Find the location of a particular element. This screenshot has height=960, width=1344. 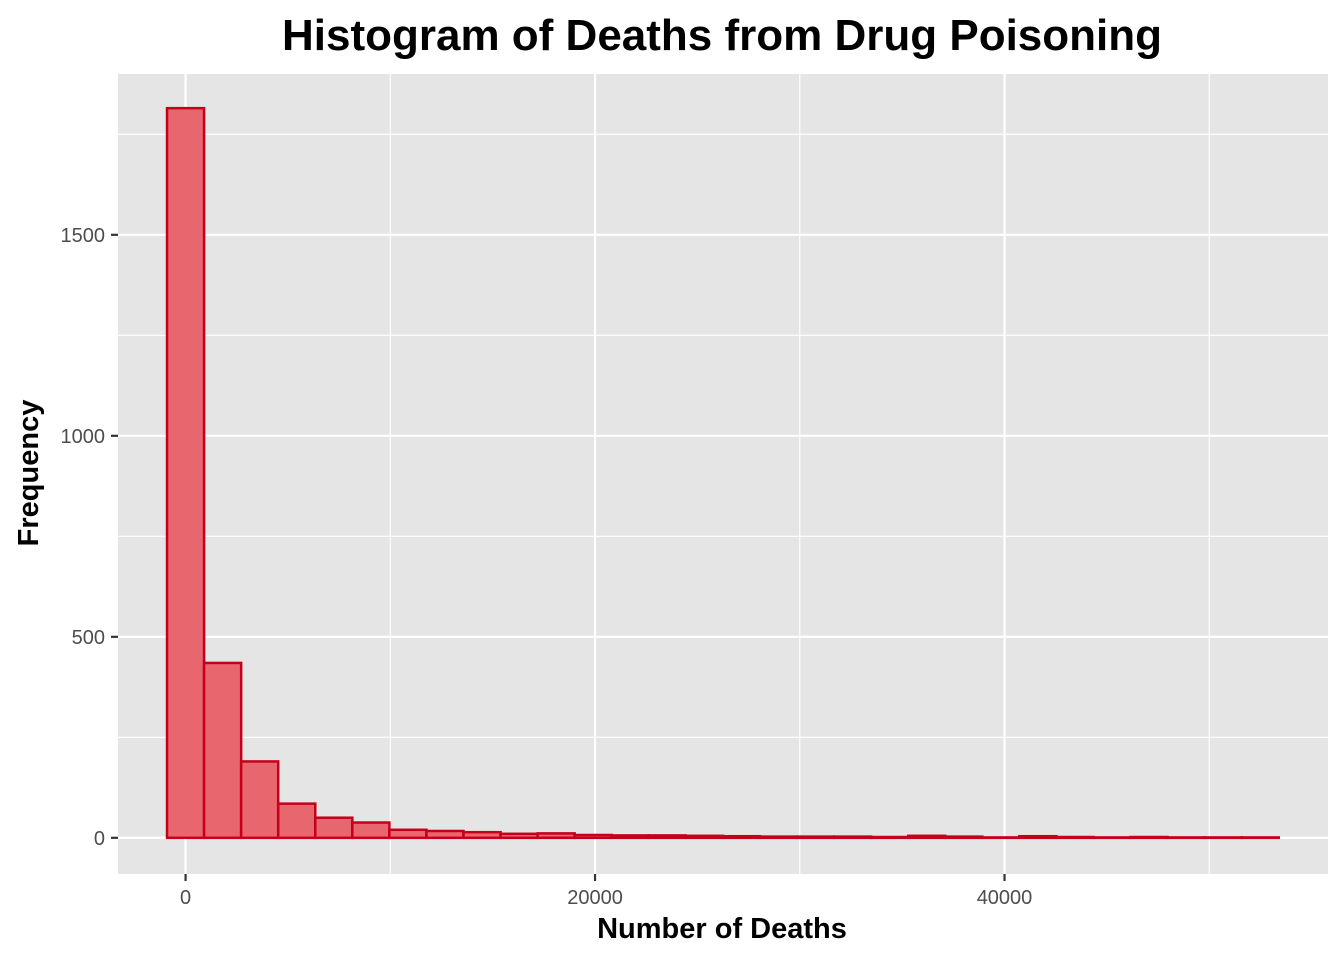

y-tick-label: 0 is located at coordinates (99, 839).